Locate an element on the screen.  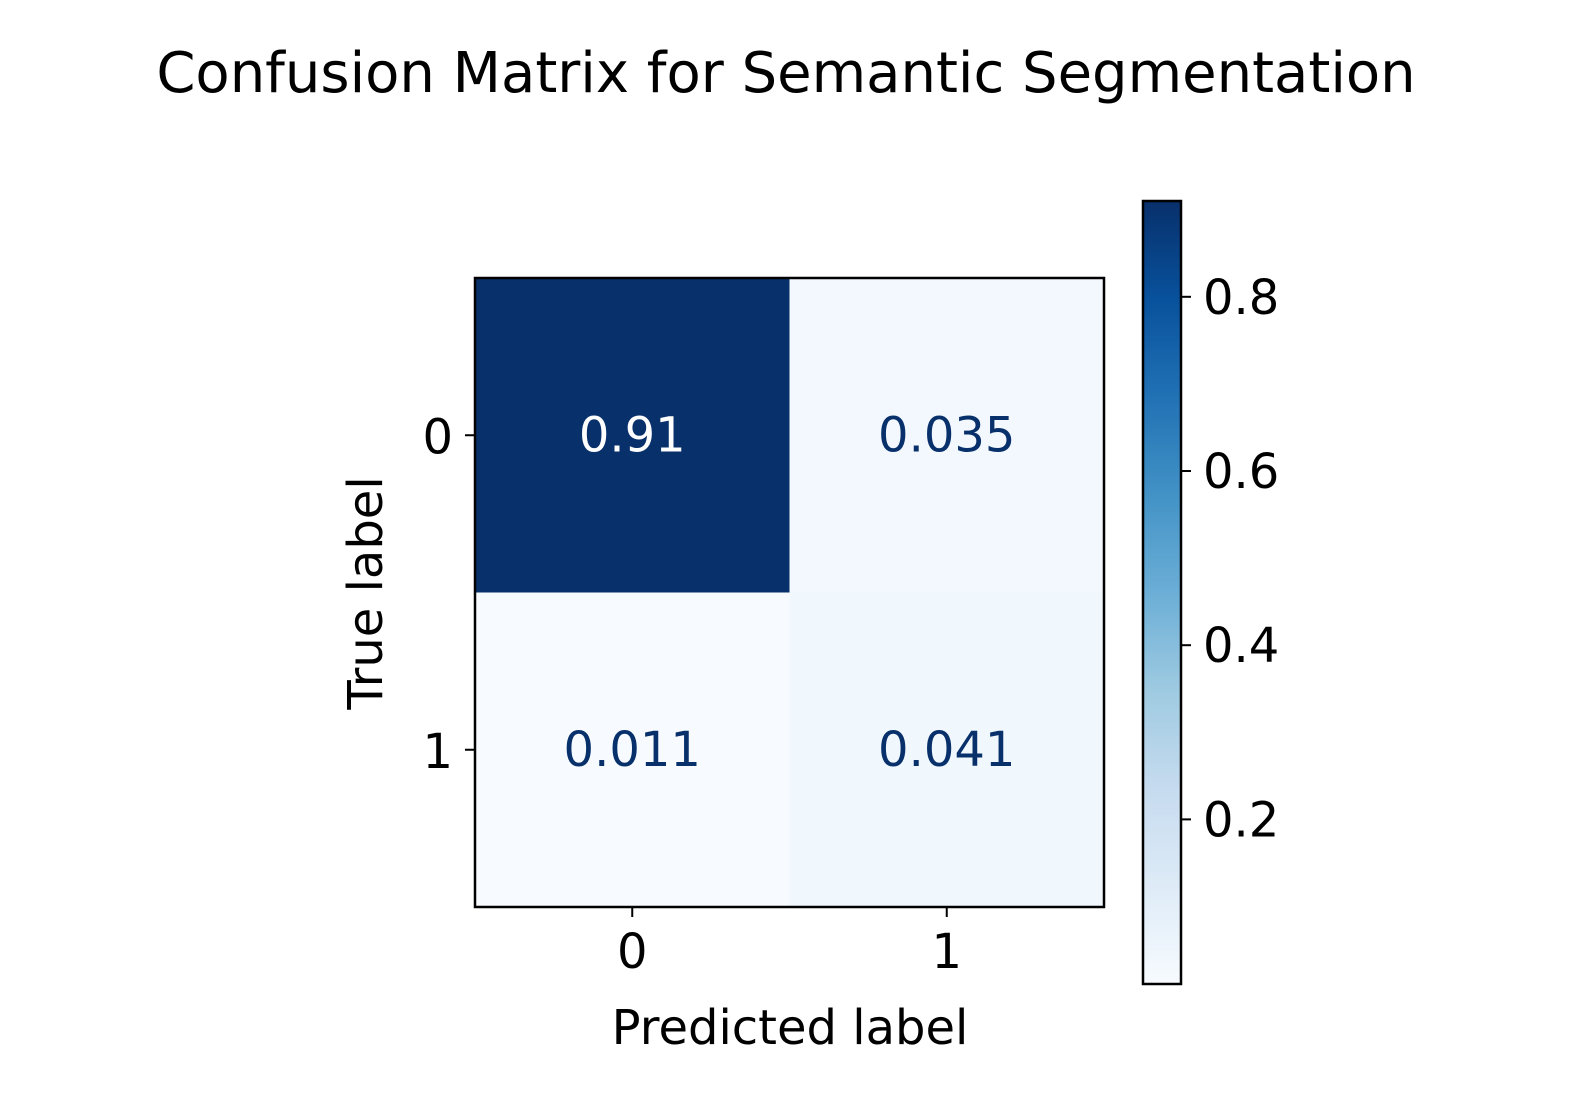
colorbar-tick-label: 0.2 is located at coordinates (1241, 820).